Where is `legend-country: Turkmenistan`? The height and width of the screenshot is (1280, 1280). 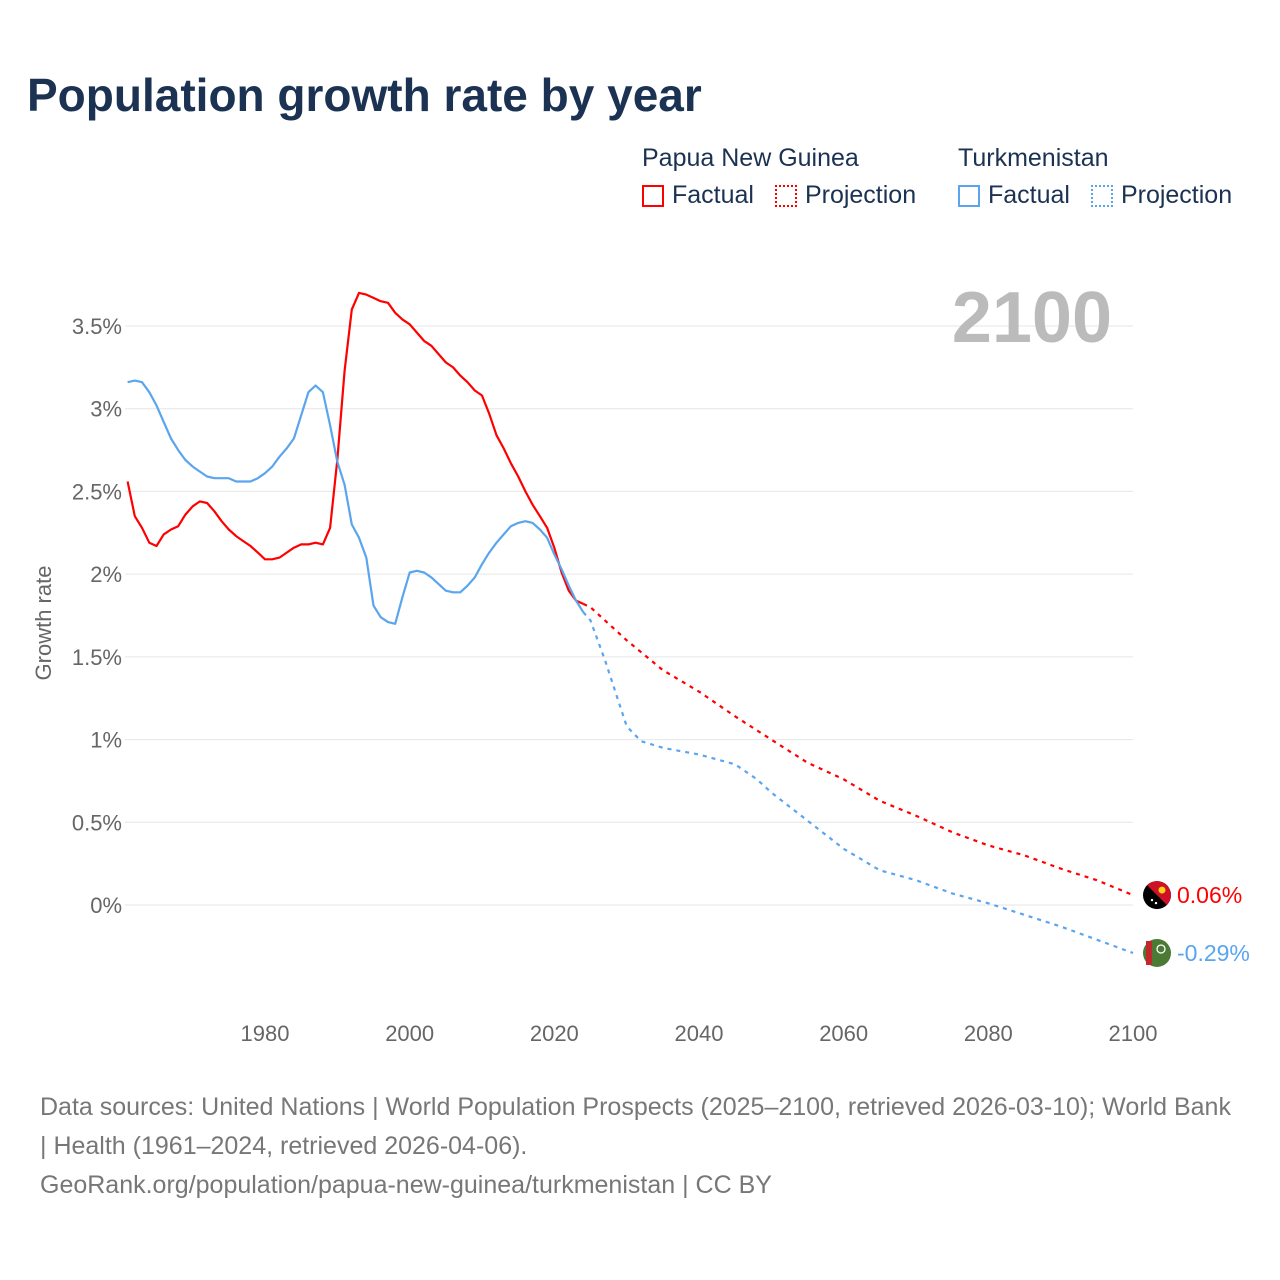
legend-country: Turkmenistan is located at coordinates (1033, 158).